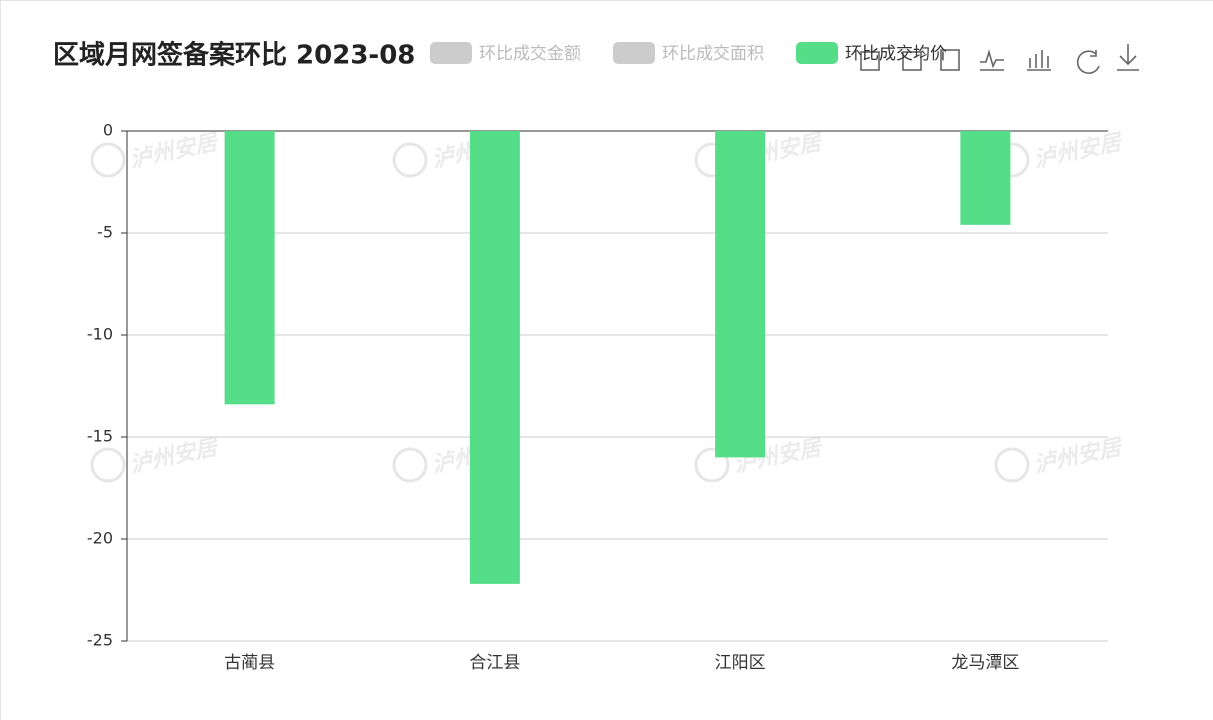 This screenshot has height=720, width=1213. What do you see at coordinates (530, 54) in the screenshot?
I see `legend-label: 环比成交金额` at bounding box center [530, 54].